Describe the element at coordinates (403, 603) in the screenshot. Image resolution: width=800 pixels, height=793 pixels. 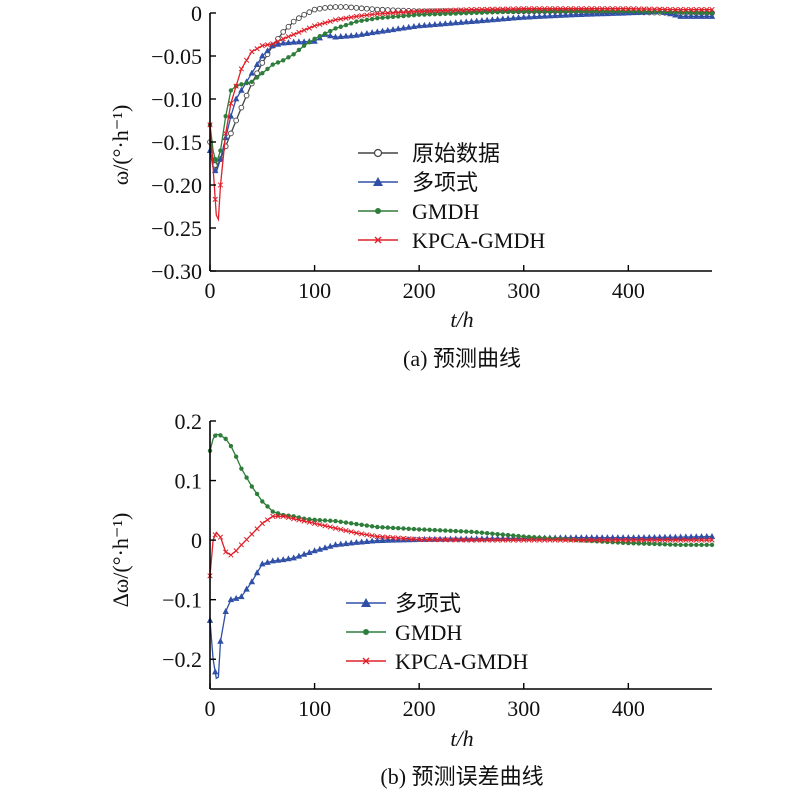
I see `legend-b-polynomial: 多项式` at that location.